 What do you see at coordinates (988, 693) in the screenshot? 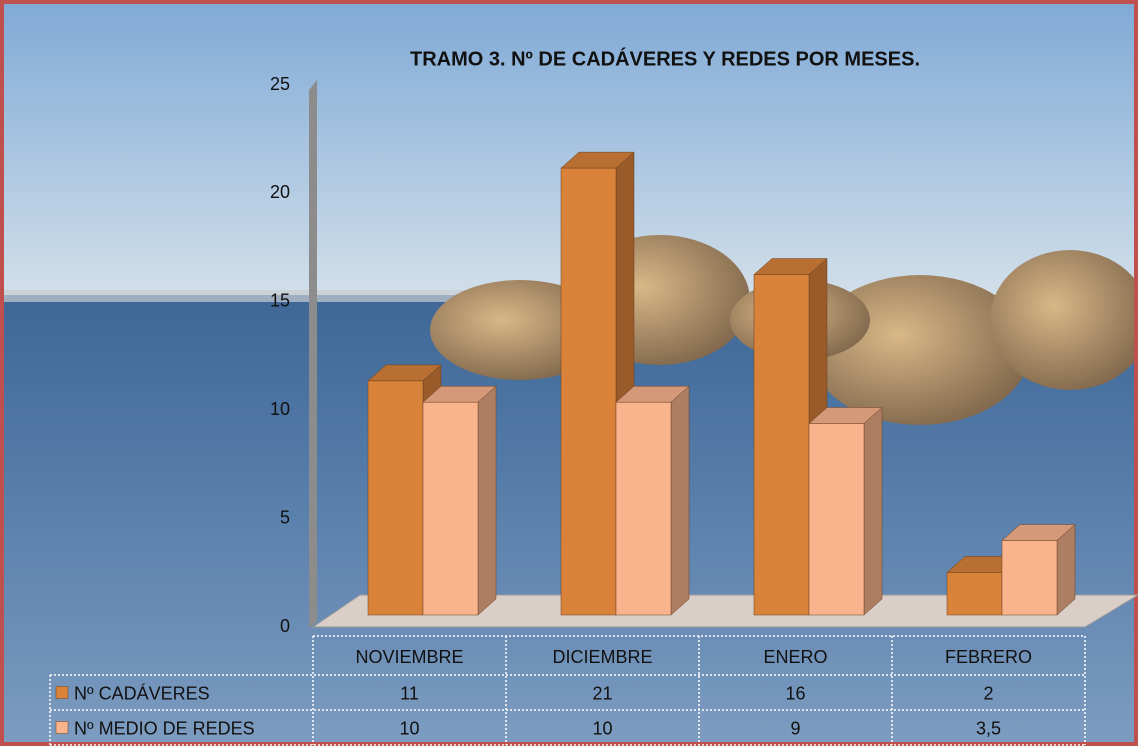
I see `data-table-value: 2` at bounding box center [988, 693].